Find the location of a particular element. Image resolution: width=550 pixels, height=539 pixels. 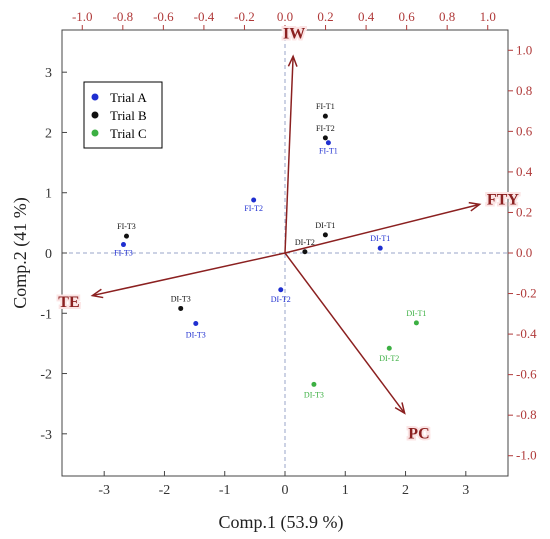

point-trial-a-fi-t1 is located at coordinates (328, 143).